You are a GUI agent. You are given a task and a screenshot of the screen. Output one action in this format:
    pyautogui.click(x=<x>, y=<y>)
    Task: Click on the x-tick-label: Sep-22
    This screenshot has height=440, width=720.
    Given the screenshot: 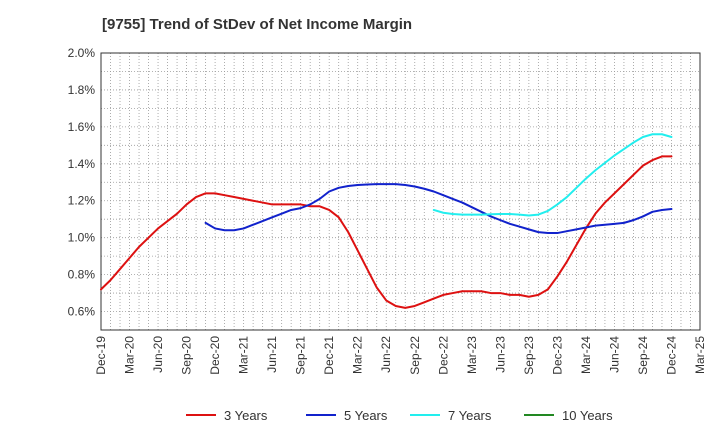 What is the action you would take?
    pyautogui.click(x=415, y=355)
    